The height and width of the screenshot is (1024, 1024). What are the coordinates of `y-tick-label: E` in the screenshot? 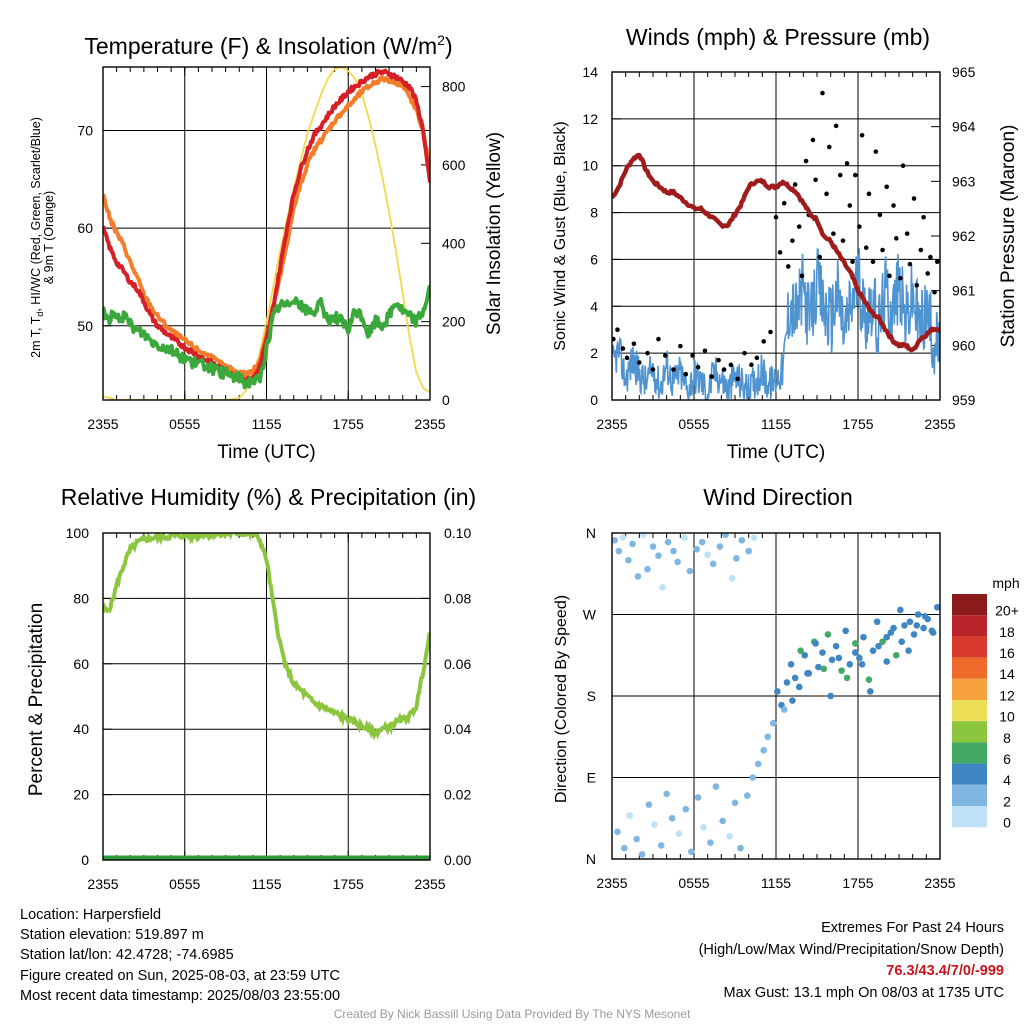 It's located at (591, 778).